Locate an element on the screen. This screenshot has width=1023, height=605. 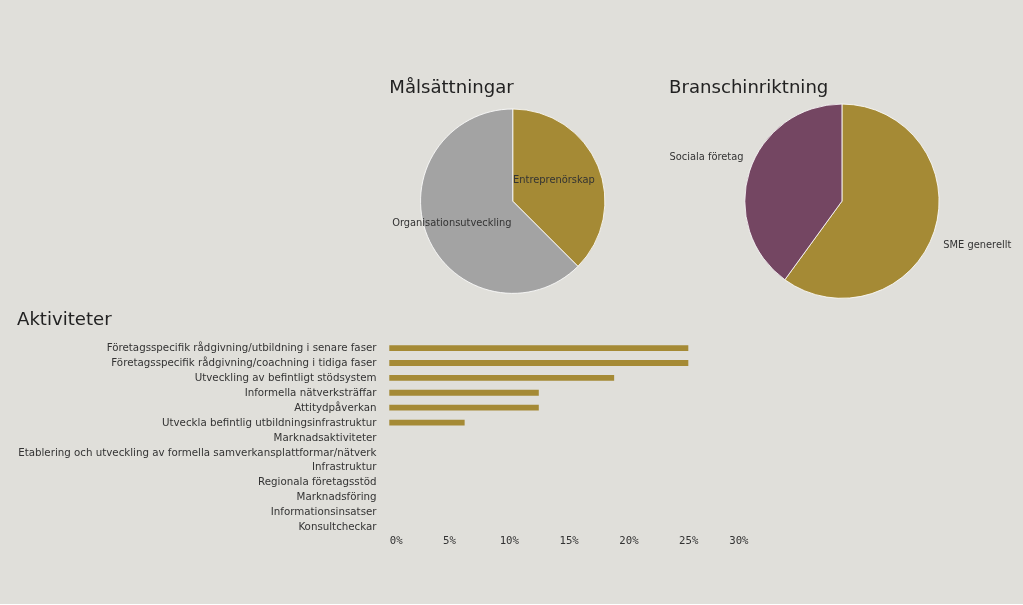
x-tick-label: 10% is located at coordinates (509, 541).